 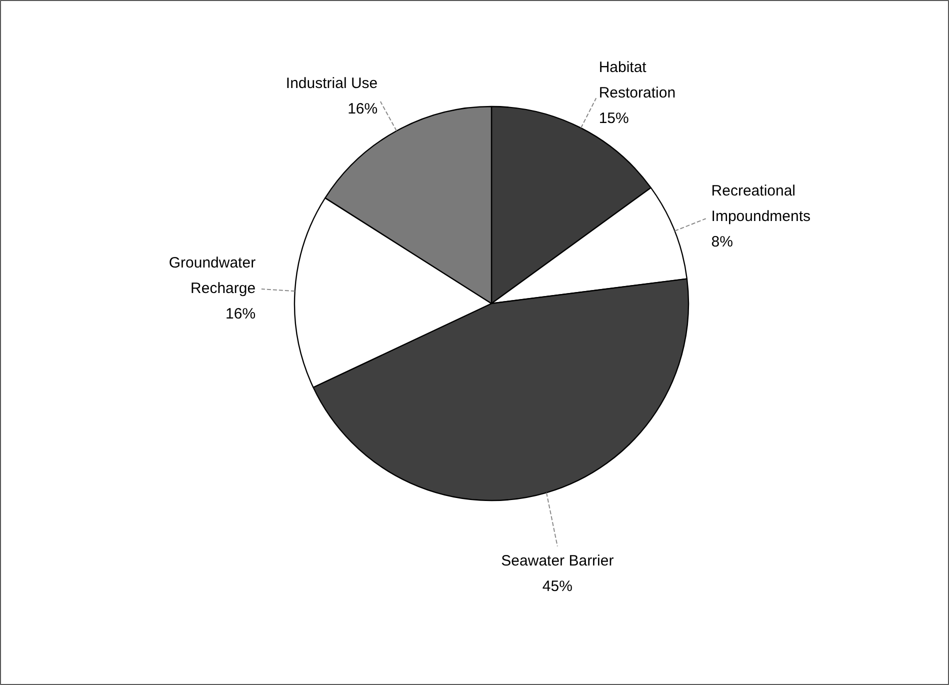 What do you see at coordinates (557, 587) in the screenshot?
I see `data-label: 45%` at bounding box center [557, 587].